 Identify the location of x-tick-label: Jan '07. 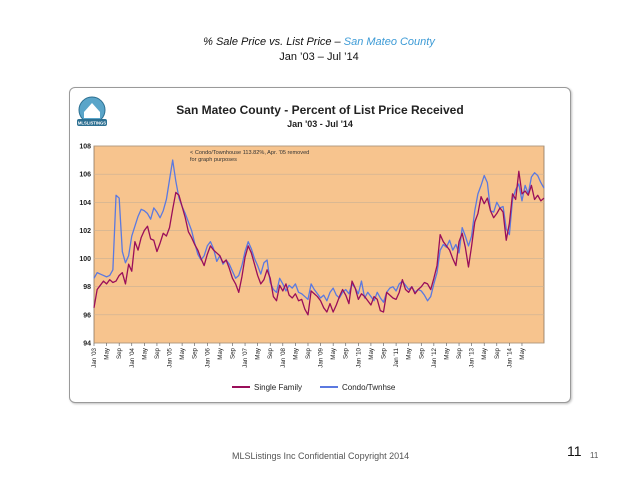
(245, 357).